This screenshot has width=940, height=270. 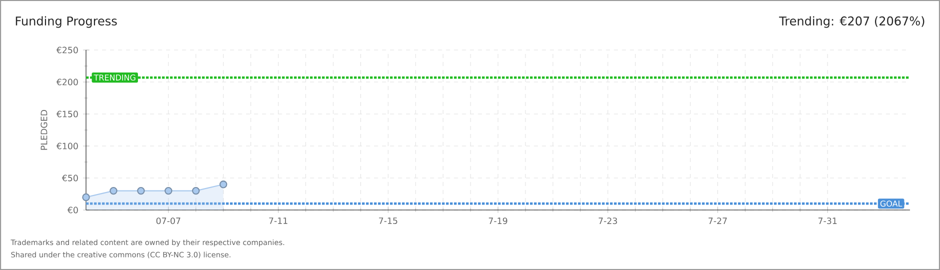 What do you see at coordinates (388, 221) in the screenshot?
I see `x-tick-label: 7-15` at bounding box center [388, 221].